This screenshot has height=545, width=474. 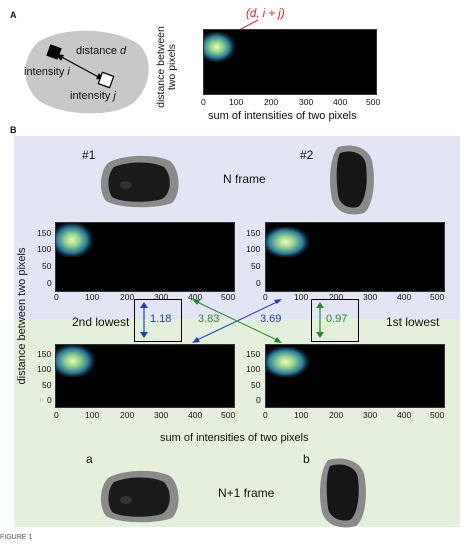 I want to click on schematic-area, so click(x=87, y=72).